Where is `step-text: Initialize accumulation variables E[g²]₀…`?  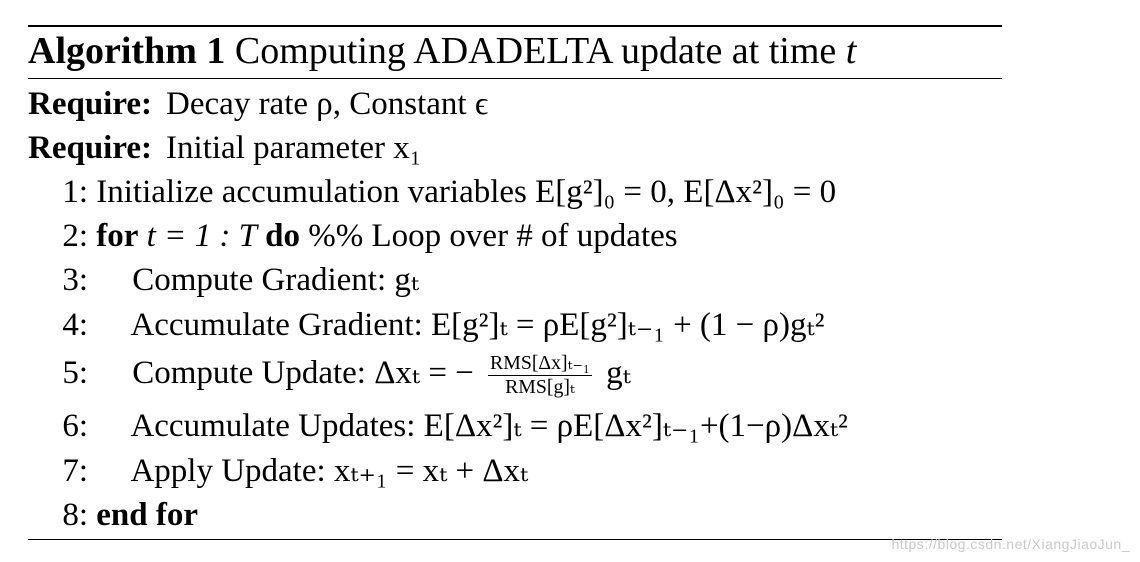 step-text: Initialize accumulation variables E[g²]₀… is located at coordinates (466, 192).